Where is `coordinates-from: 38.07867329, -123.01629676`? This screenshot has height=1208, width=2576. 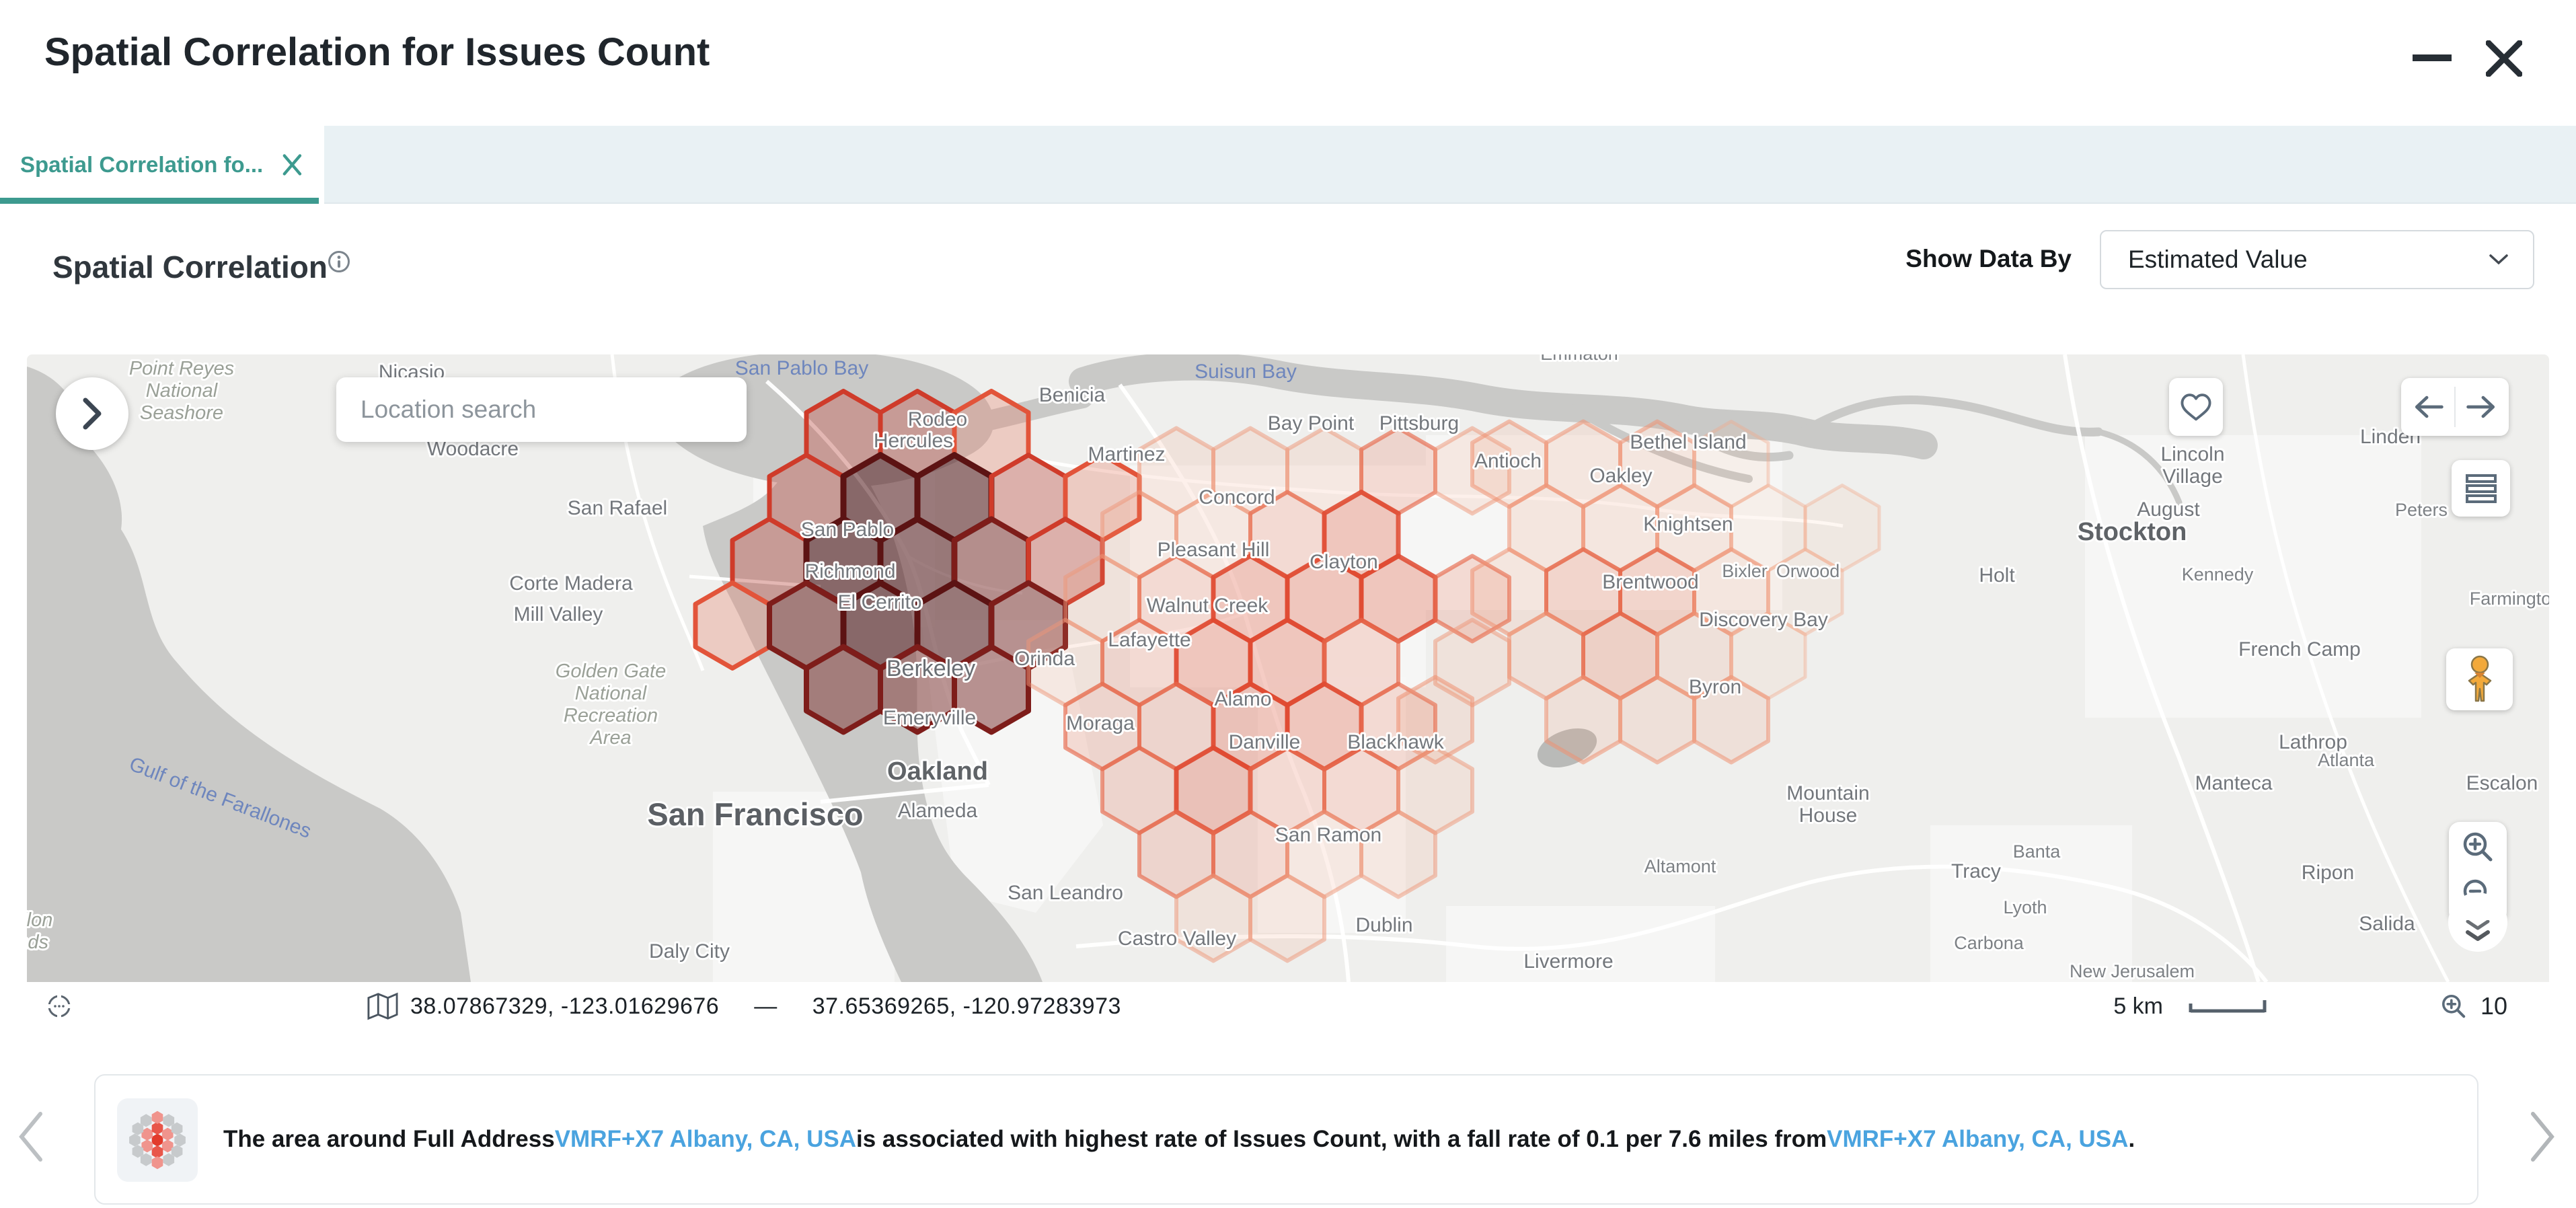 coordinates-from: 38.07867329, -123.01629676 is located at coordinates (565, 1006).